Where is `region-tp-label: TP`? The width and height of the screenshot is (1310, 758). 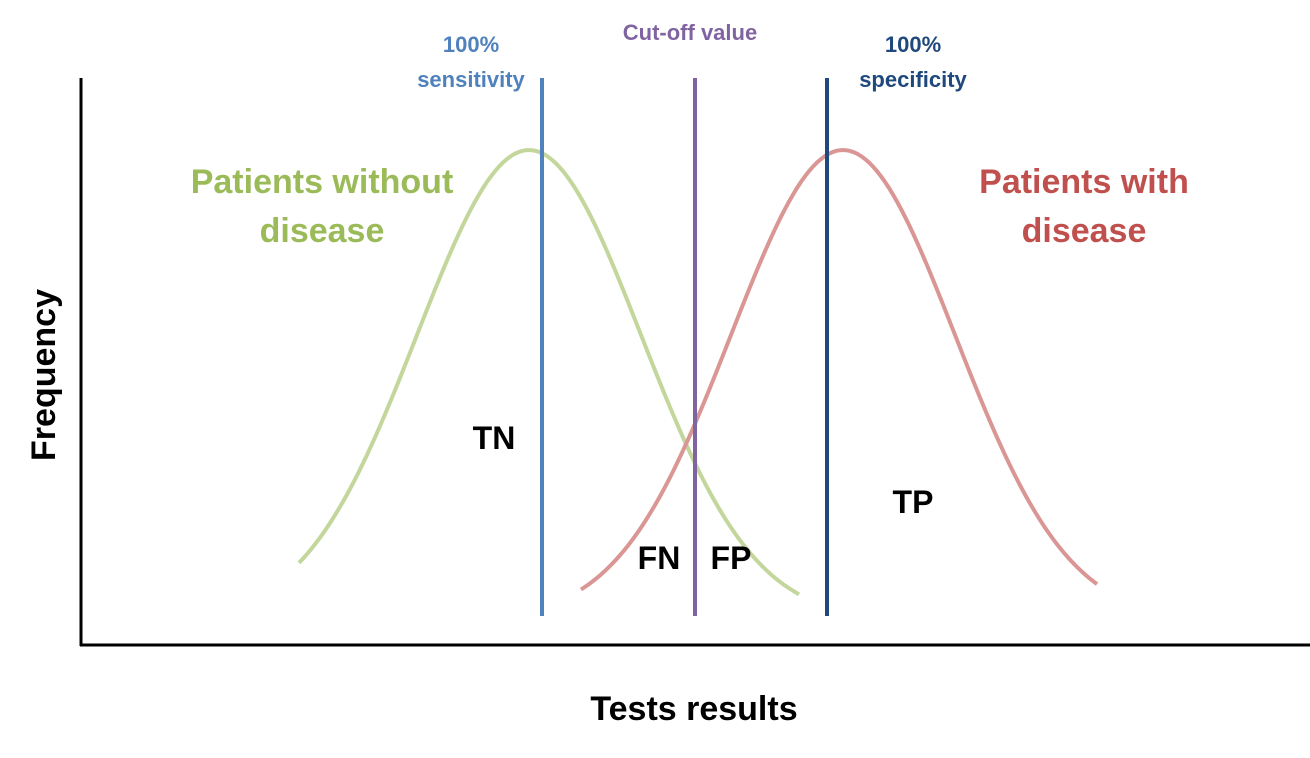 region-tp-label: TP is located at coordinates (913, 502).